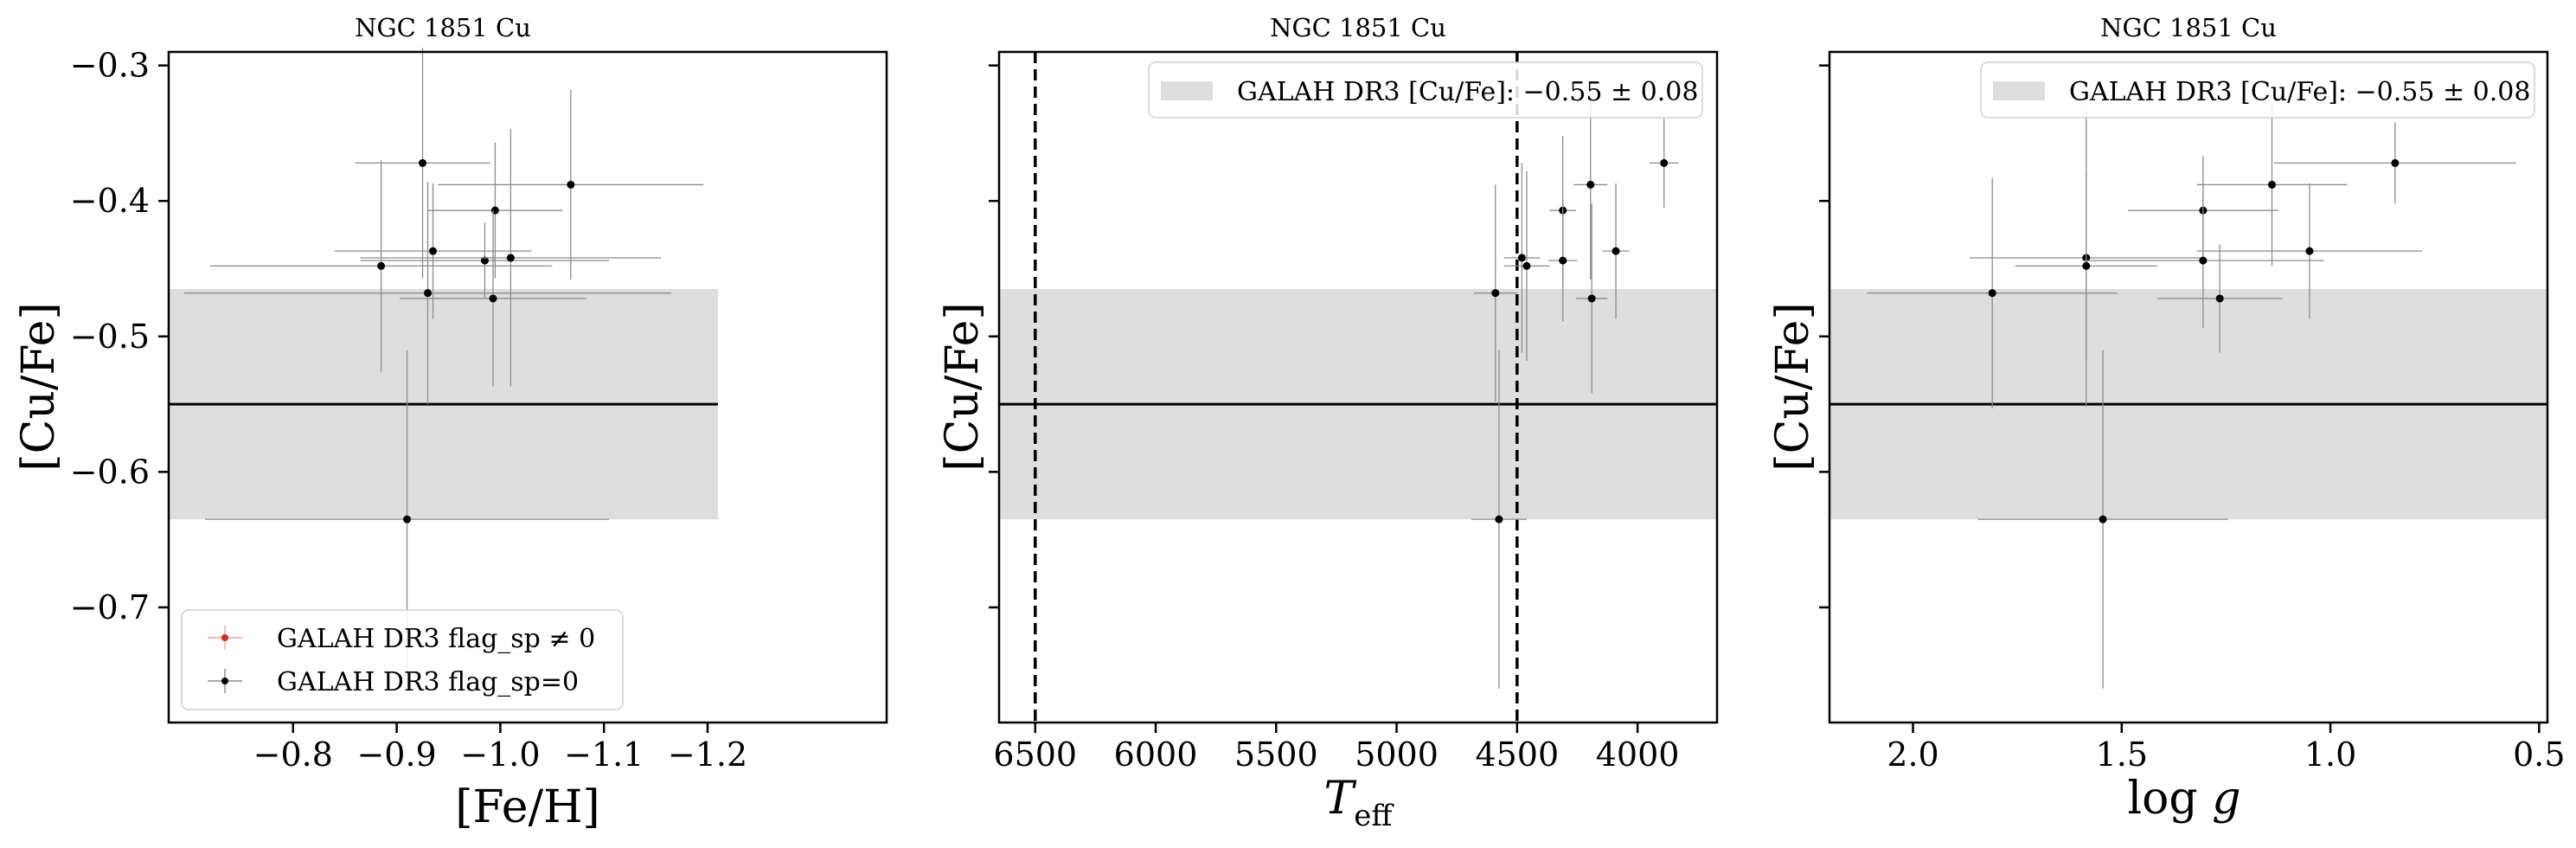 This screenshot has width=2576, height=848. What do you see at coordinates (110, 66) in the screenshot?
I see `y-tick-label: −0.3` at bounding box center [110, 66].